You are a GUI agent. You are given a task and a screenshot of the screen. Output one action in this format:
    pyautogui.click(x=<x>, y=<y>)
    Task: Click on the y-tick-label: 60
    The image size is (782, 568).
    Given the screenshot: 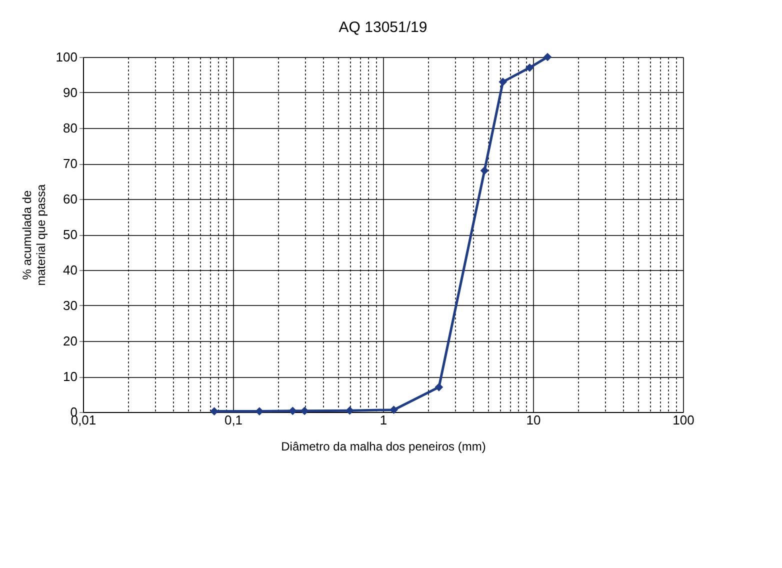 What is the action you would take?
    pyautogui.click(x=70, y=199)
    